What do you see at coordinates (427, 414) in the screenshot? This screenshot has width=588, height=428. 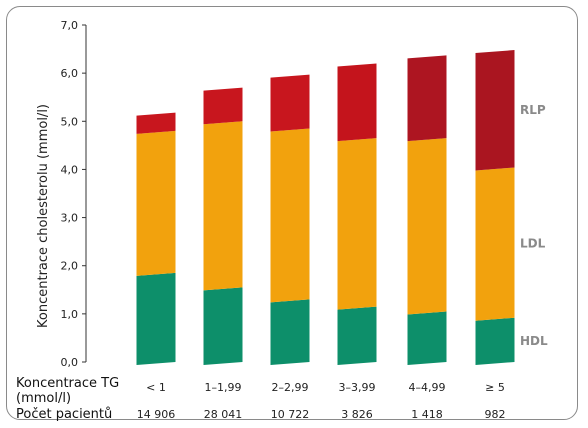 I see `patients-count: 1 418` at bounding box center [427, 414].